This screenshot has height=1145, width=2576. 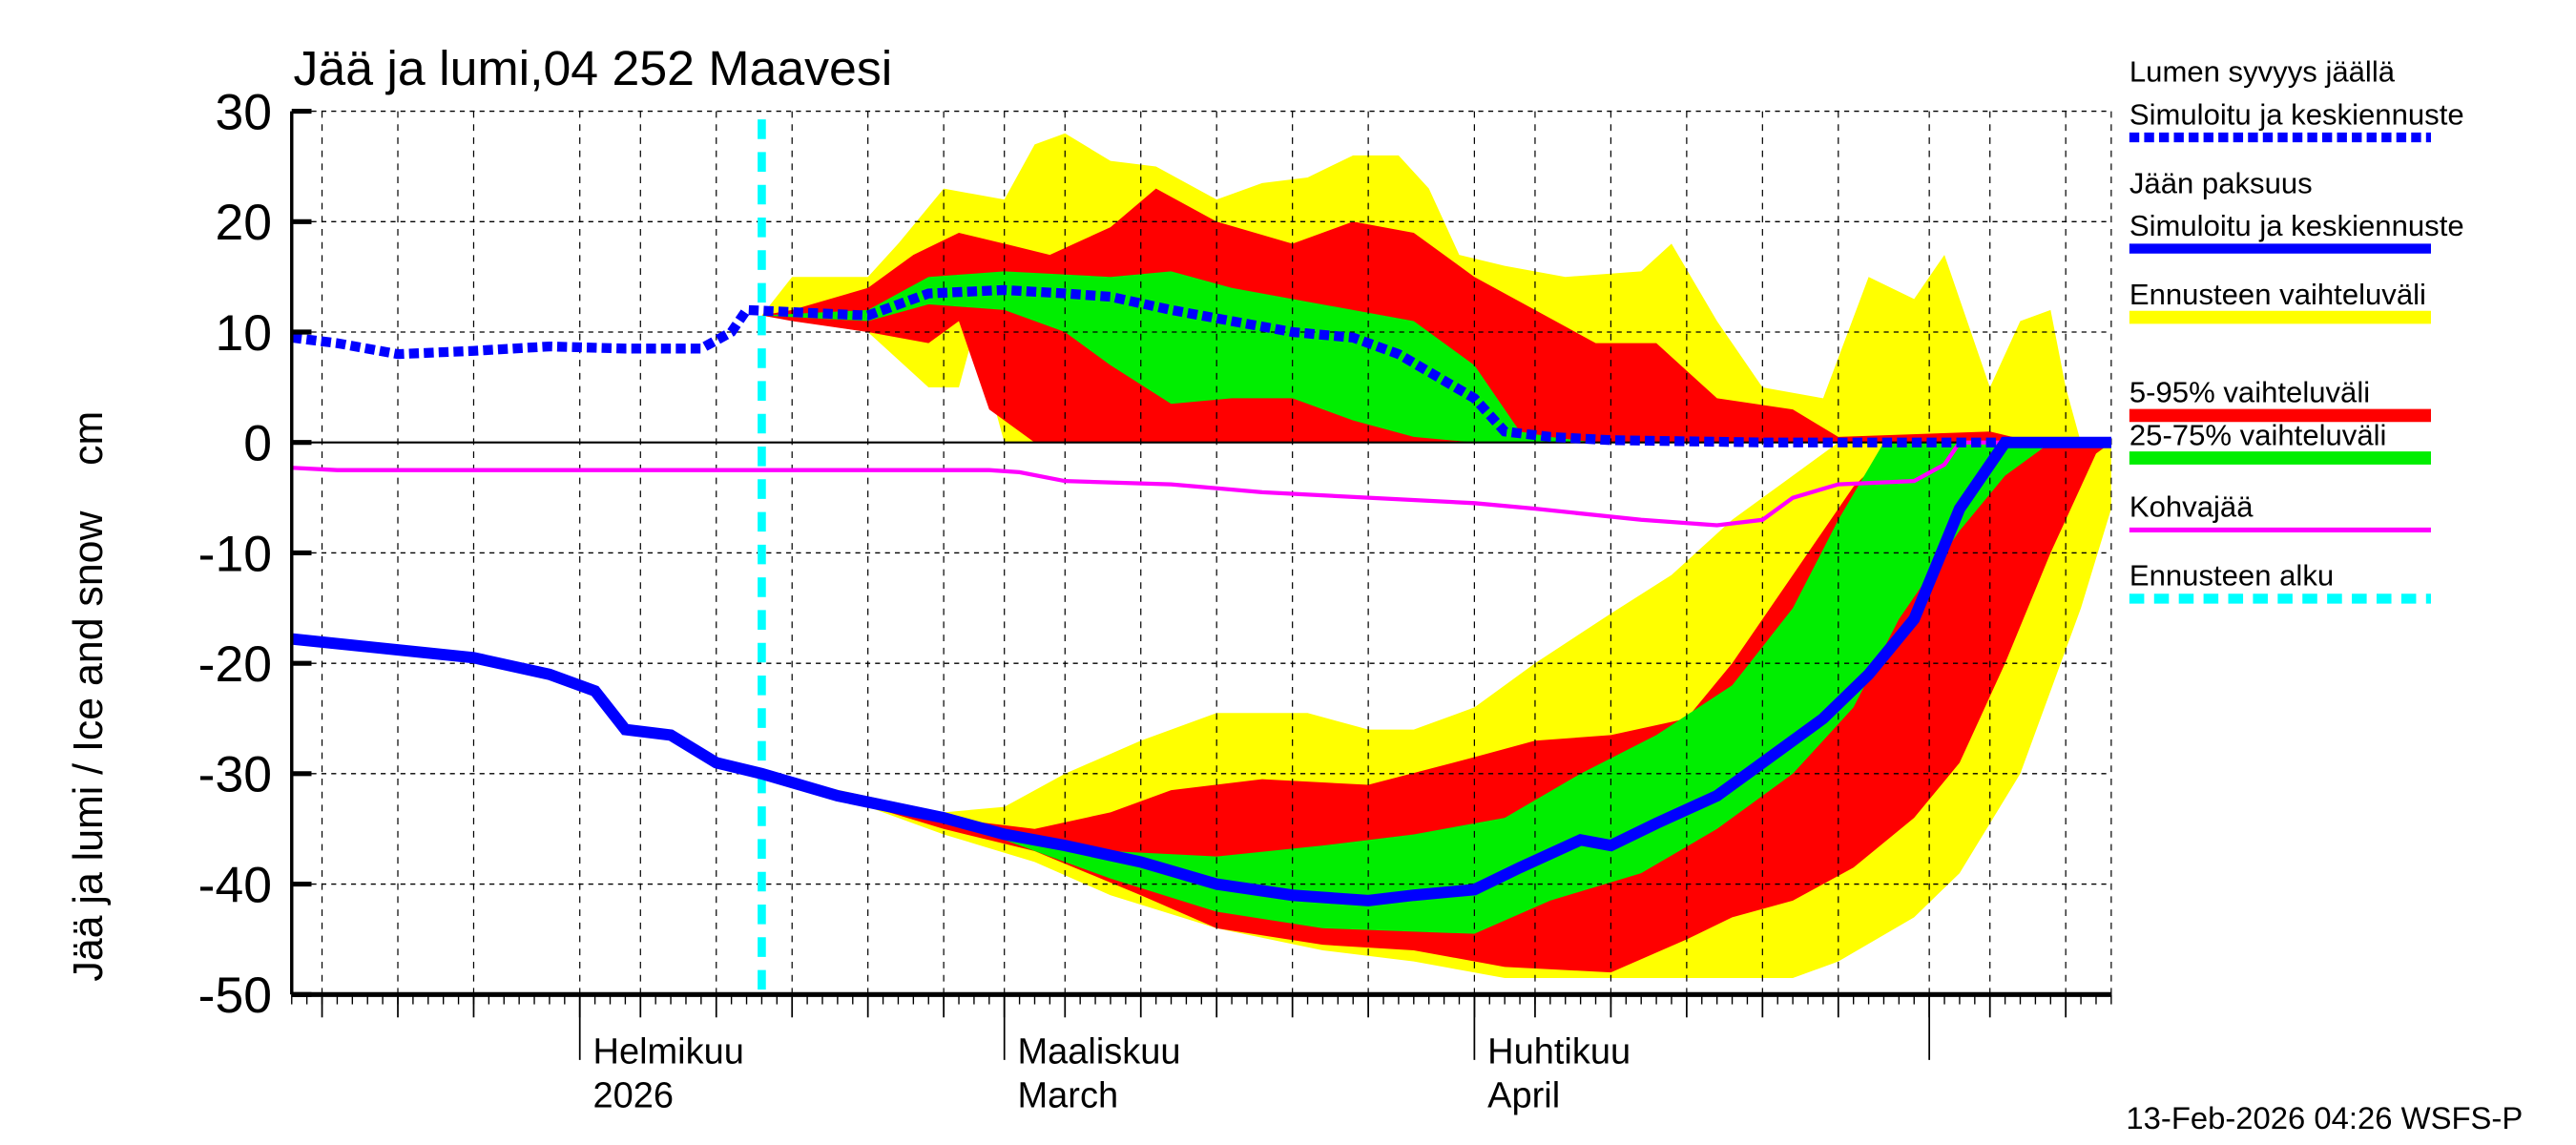 What do you see at coordinates (2262, 72) in the screenshot?
I see `legend-label: Lumen syvyys jäällä` at bounding box center [2262, 72].